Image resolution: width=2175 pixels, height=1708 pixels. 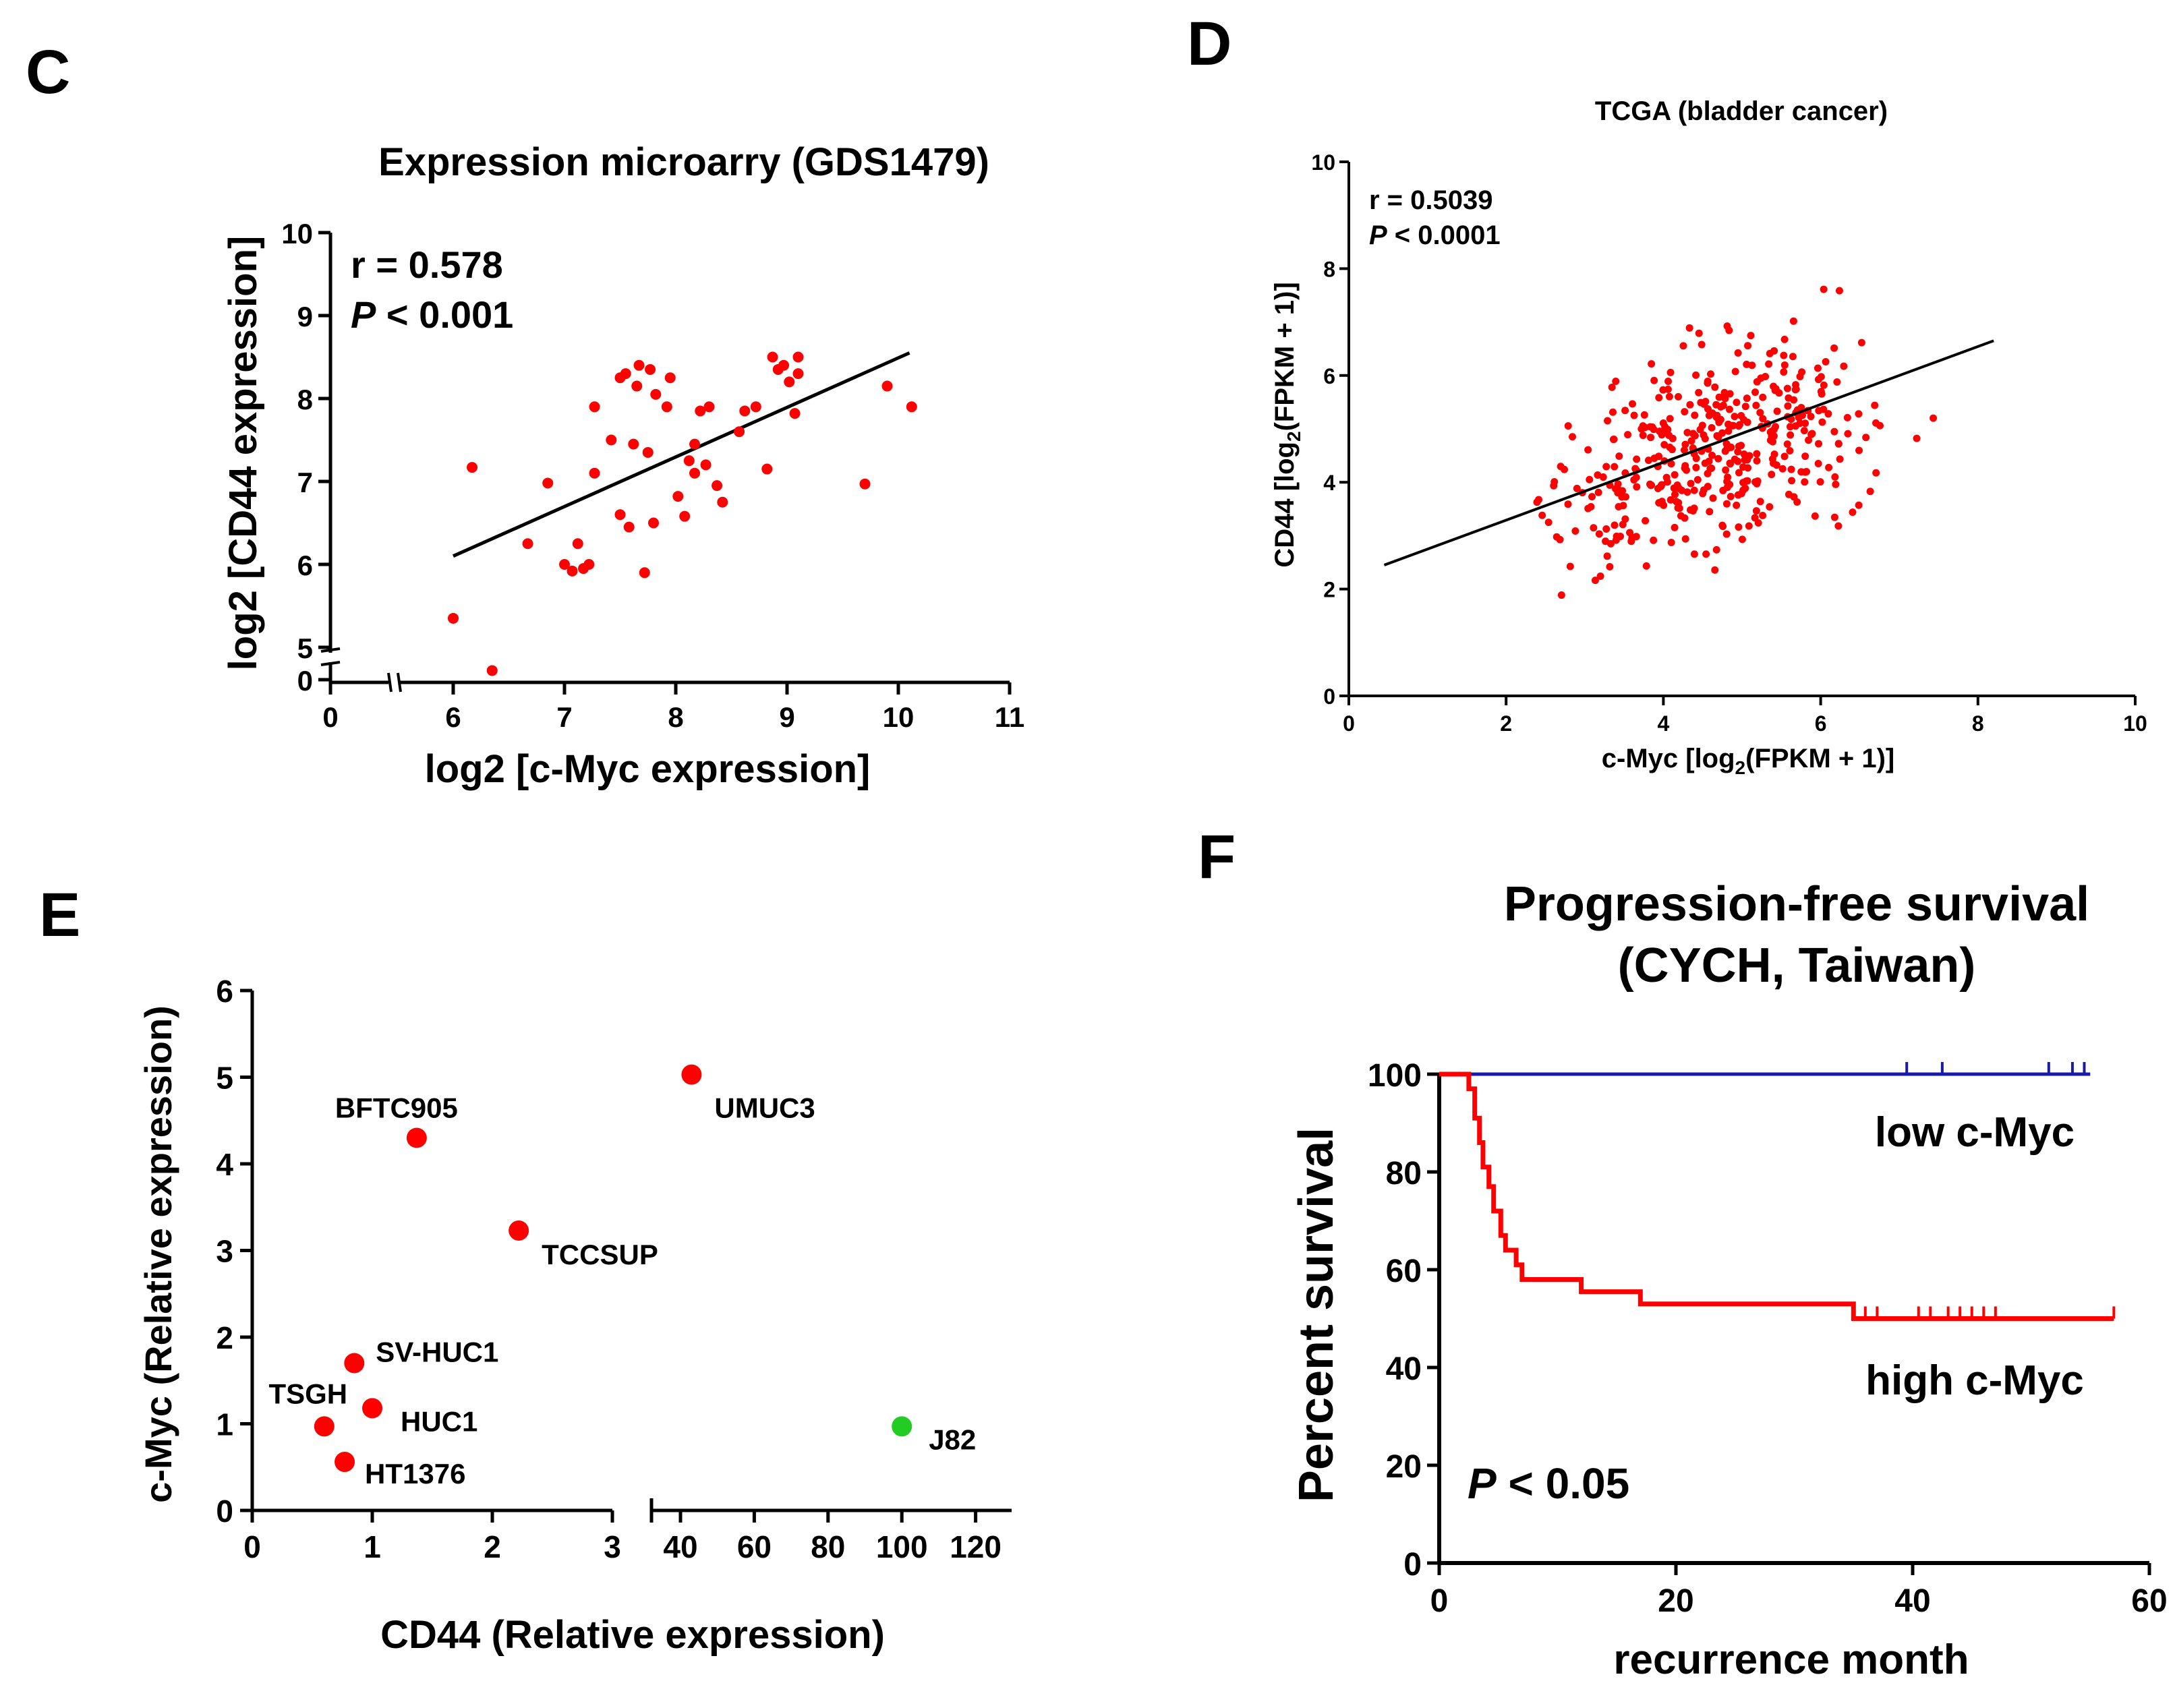 What do you see at coordinates (1329, 483) in the screenshot?
I see `chart-d-y-tick-label: 4` at bounding box center [1329, 483].